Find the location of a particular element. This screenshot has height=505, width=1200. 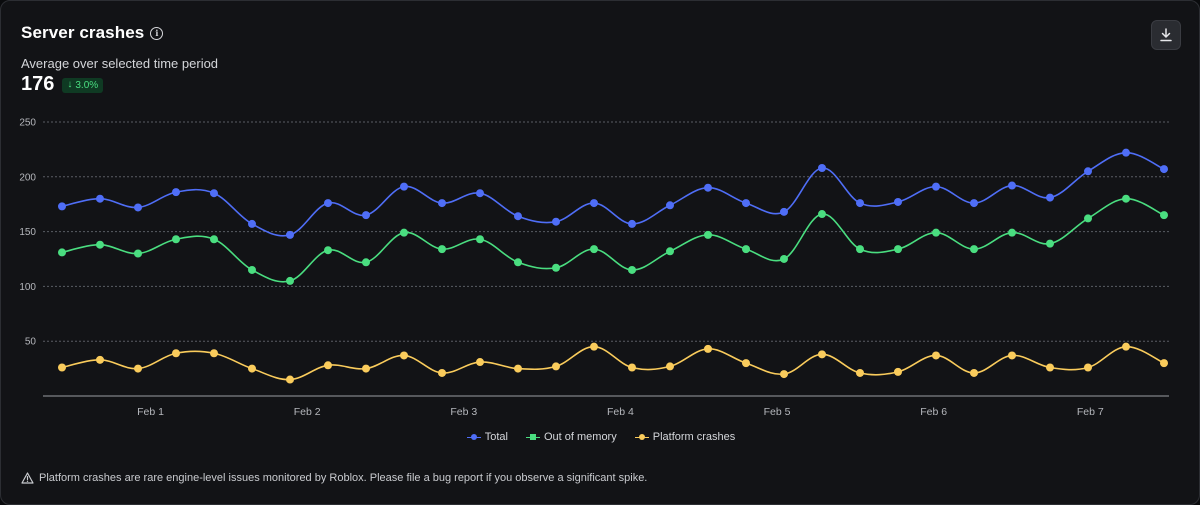

legend-label: Platform crashes is located at coordinates (694, 437).